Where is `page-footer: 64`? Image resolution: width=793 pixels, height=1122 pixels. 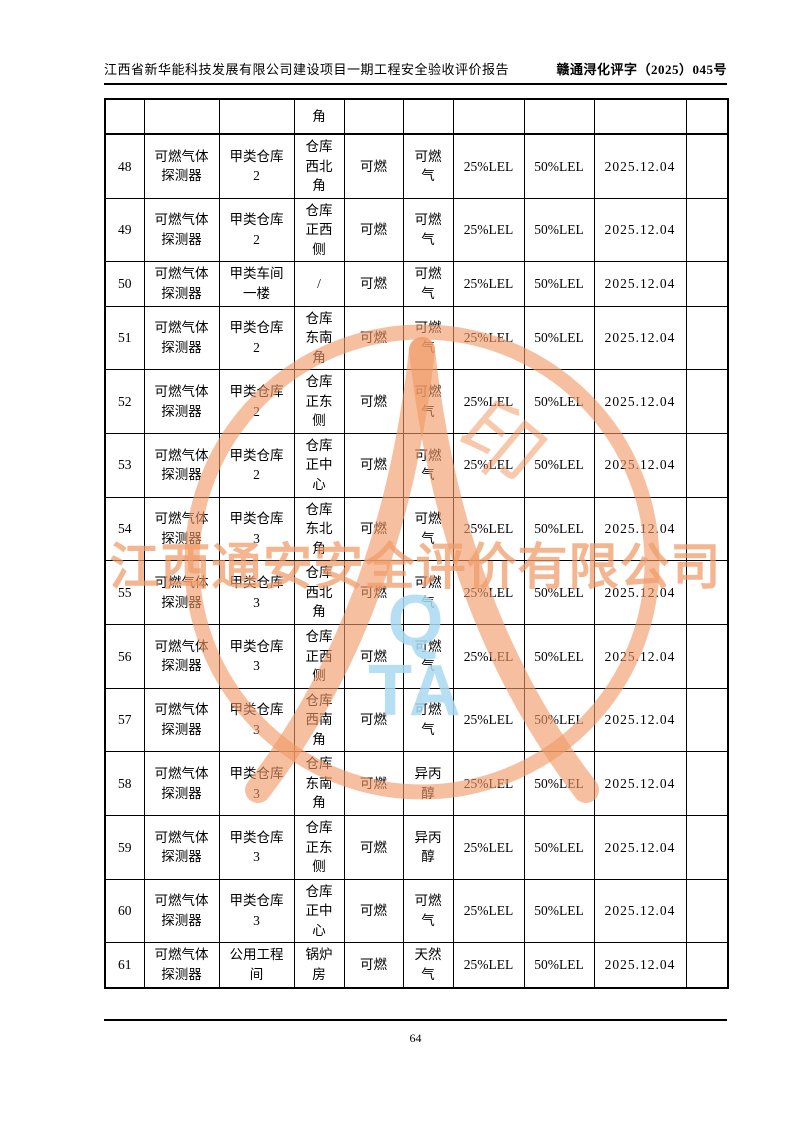 page-footer: 64 is located at coordinates (415, 1032).